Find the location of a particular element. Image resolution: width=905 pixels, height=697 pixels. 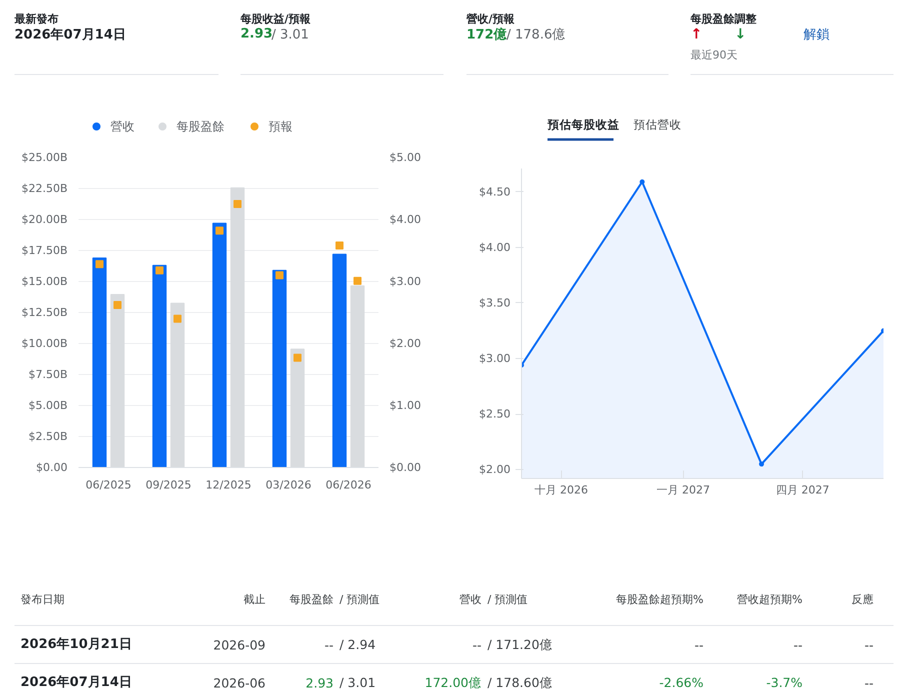

text: 營收/預報 is located at coordinates (491, 19).